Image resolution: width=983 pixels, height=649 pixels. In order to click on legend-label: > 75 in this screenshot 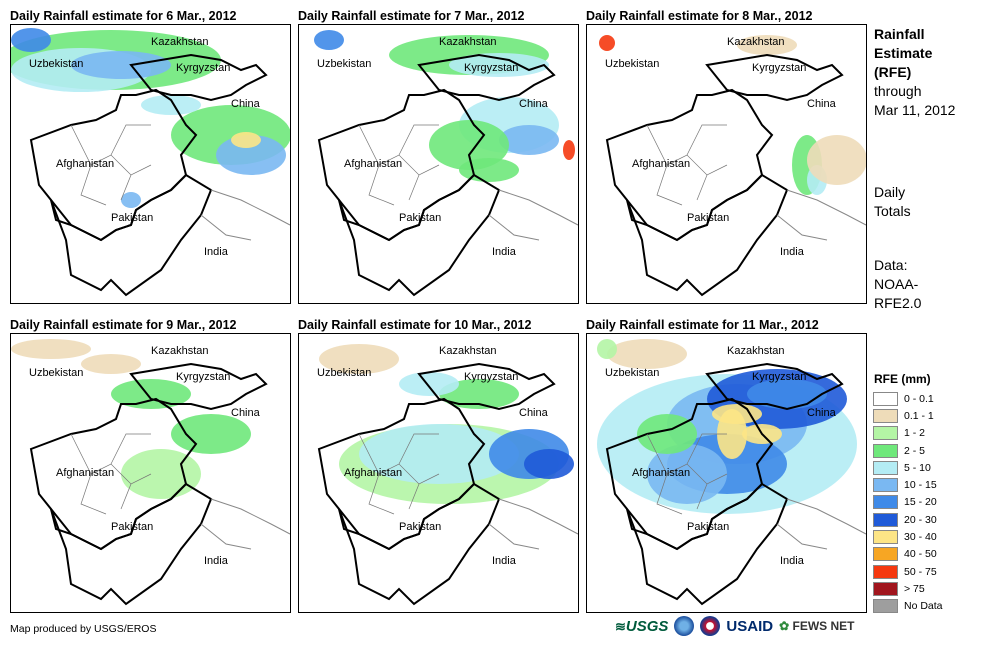, I will do `click(914, 588)`.